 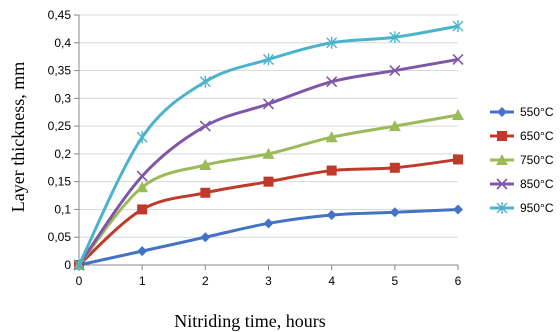 I want to click on y-tick-label: 0,05, so click(x=60, y=237).